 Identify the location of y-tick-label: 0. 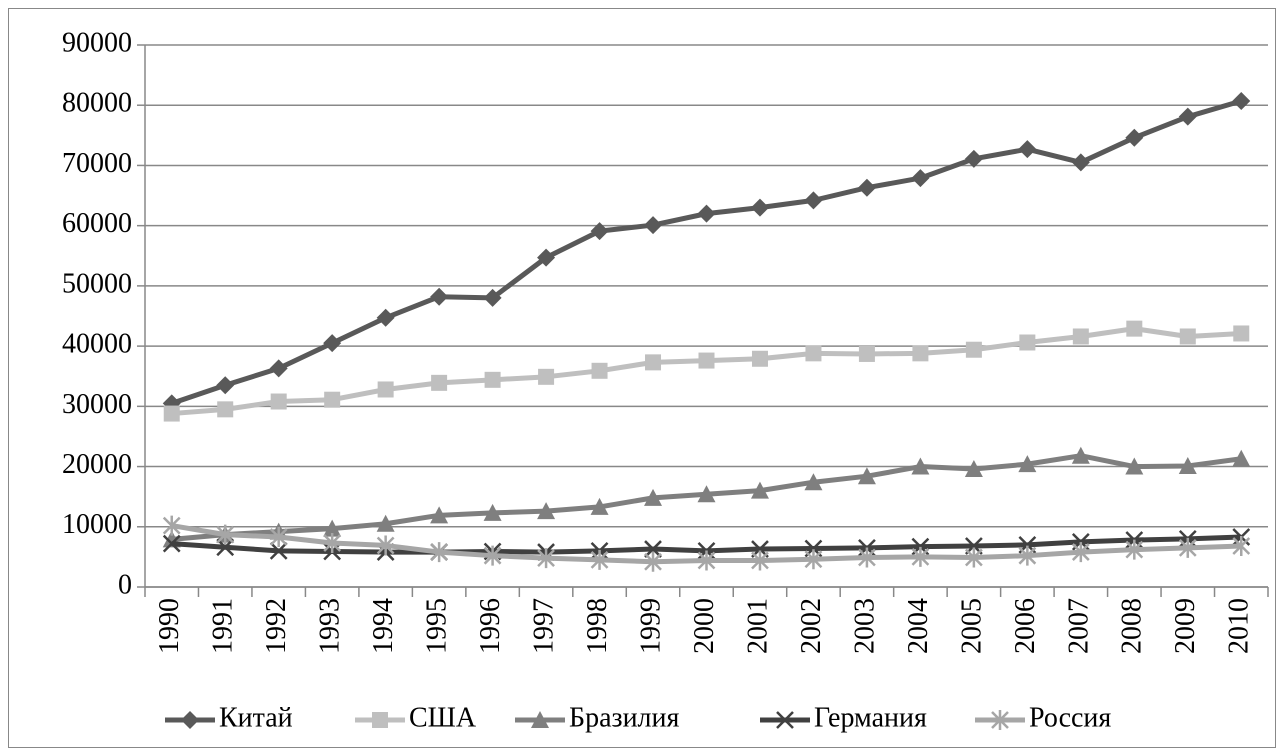
(125, 584).